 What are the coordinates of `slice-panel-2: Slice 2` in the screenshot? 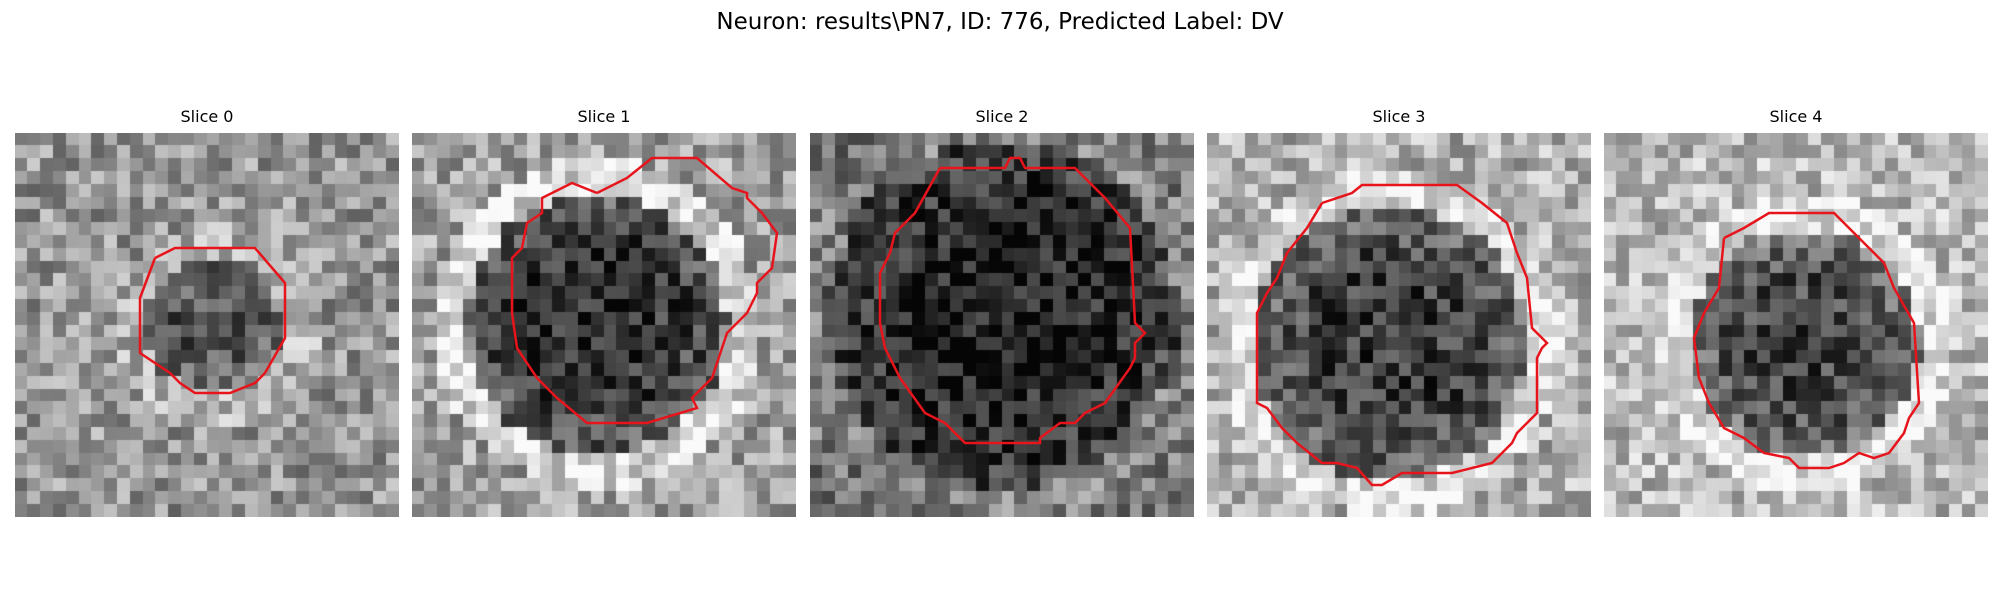 It's located at (1002, 312).